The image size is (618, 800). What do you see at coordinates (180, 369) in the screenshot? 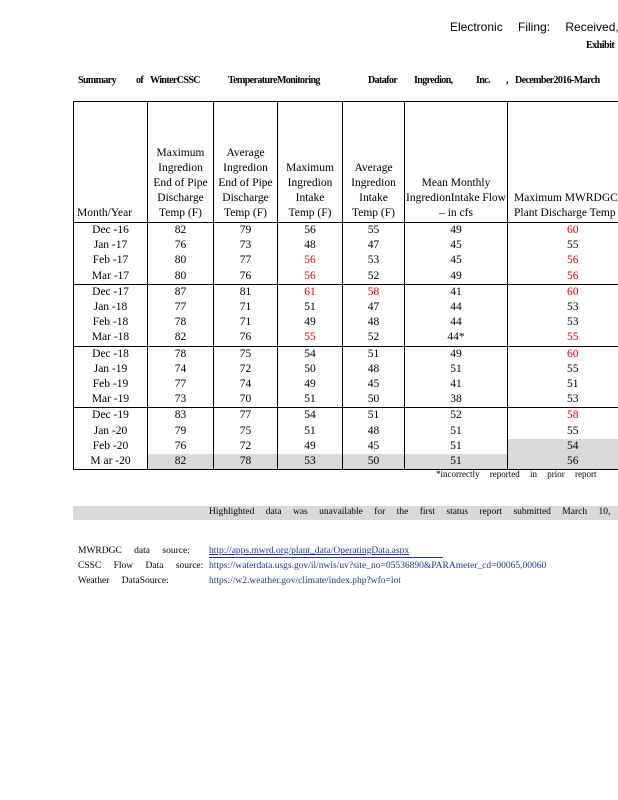
I see `value-cell: 74` at bounding box center [180, 369].